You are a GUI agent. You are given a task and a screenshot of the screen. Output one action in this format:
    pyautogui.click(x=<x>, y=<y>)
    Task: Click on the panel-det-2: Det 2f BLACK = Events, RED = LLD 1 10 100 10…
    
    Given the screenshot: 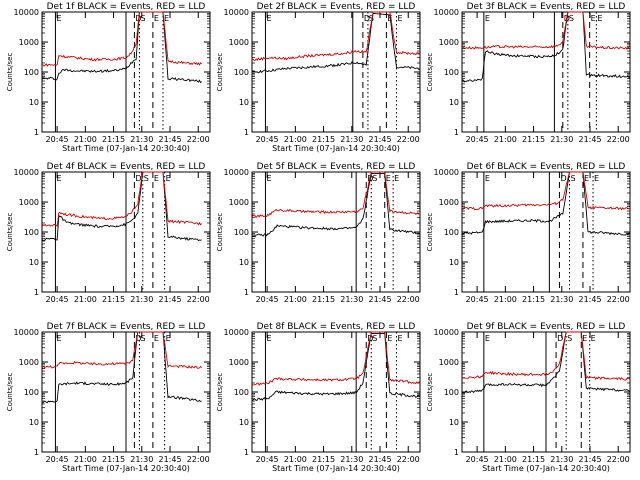 What is the action you would take?
    pyautogui.click(x=318, y=77)
    